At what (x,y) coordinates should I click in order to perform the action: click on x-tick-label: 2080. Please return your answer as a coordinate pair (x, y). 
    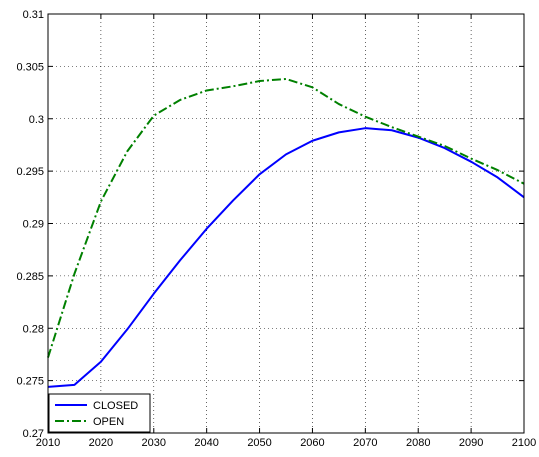
    Looking at the image, I should click on (418, 443).